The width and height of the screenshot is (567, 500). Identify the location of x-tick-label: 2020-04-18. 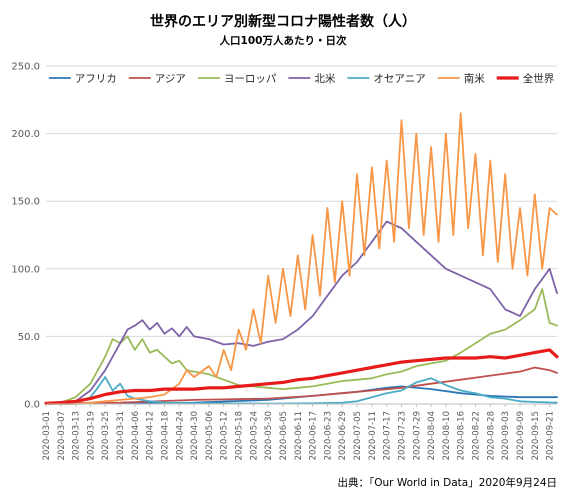
(165, 435).